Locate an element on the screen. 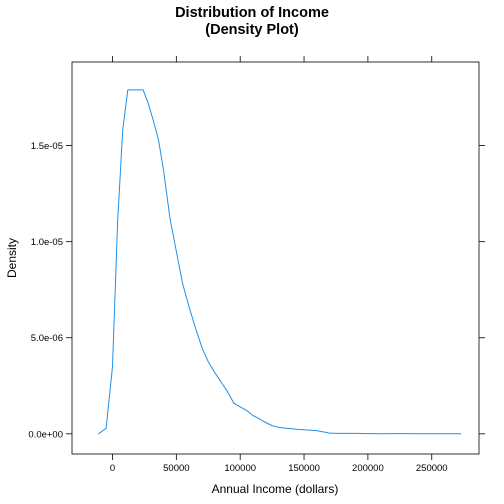 Image resolution: width=504 pixels, height=504 pixels. y-tick-label: 1.5e-05 is located at coordinates (47, 146).